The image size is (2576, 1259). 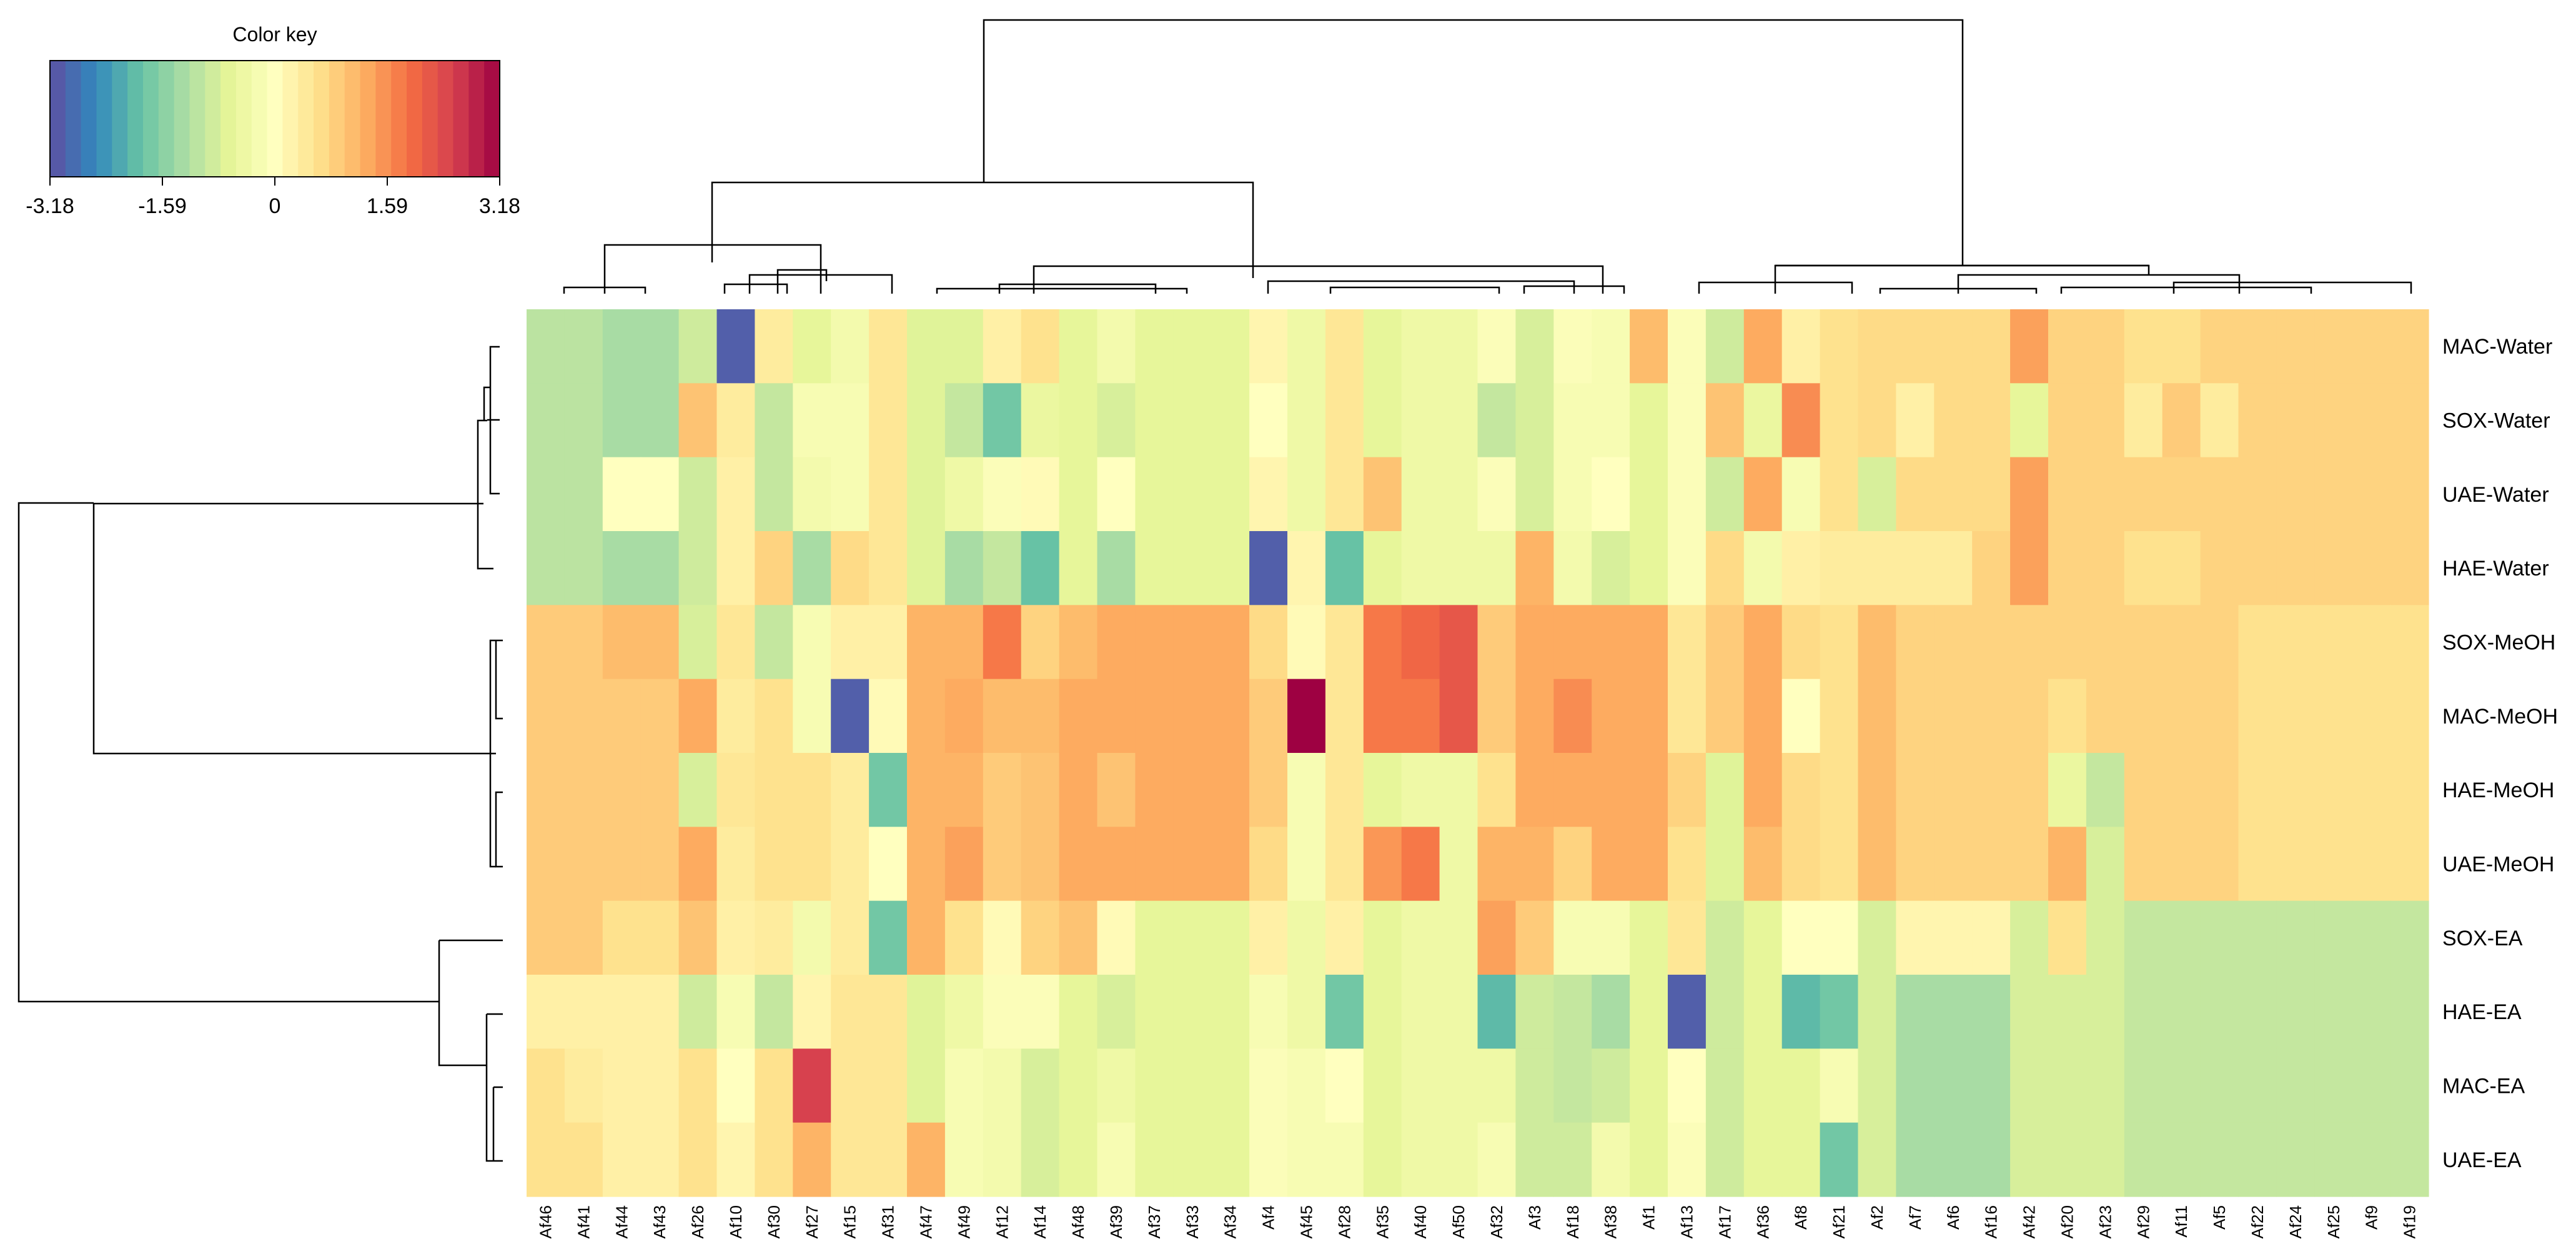 I want to click on row-dendrogram, so click(x=260, y=754).